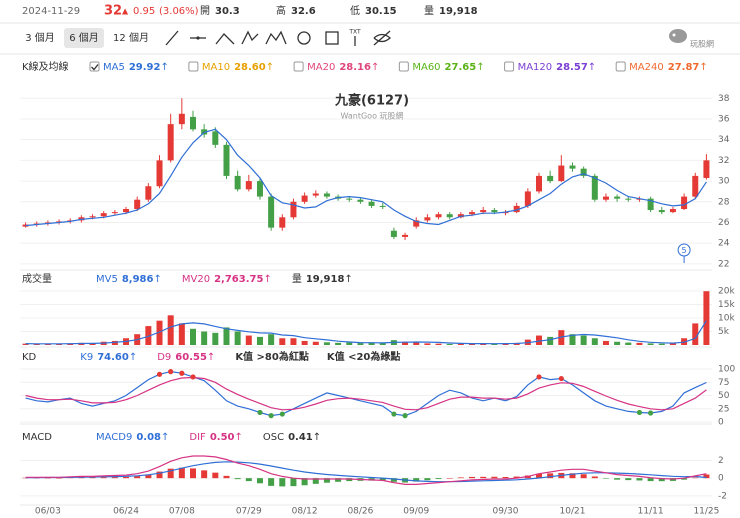 The height and width of the screenshot is (518, 740). What do you see at coordinates (148, 437) in the screenshot?
I see `legend-value: 0.08` at bounding box center [148, 437].